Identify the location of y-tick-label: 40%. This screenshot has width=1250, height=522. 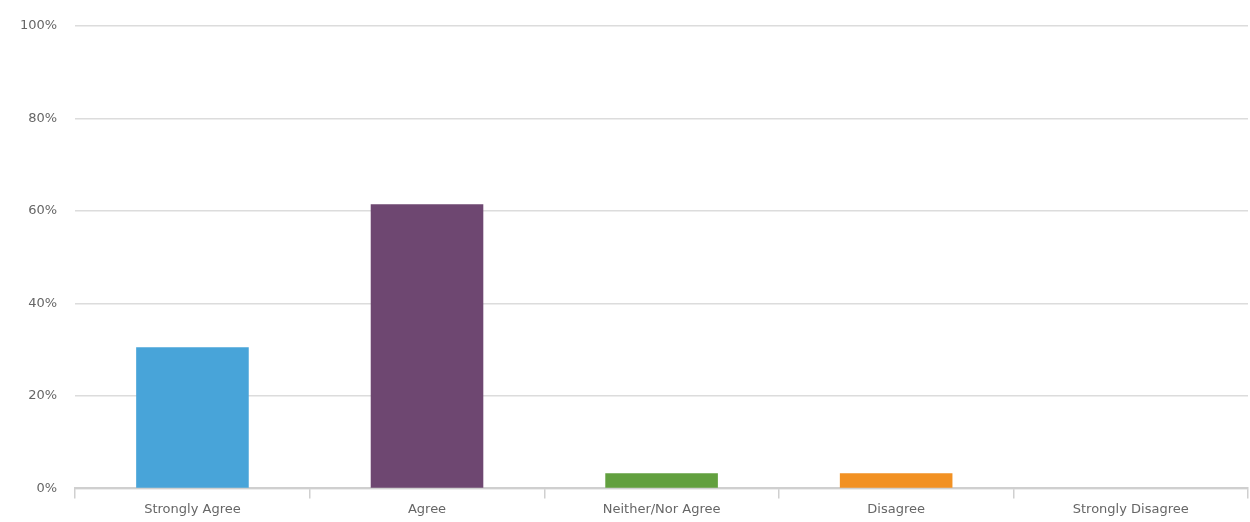
(43, 302).